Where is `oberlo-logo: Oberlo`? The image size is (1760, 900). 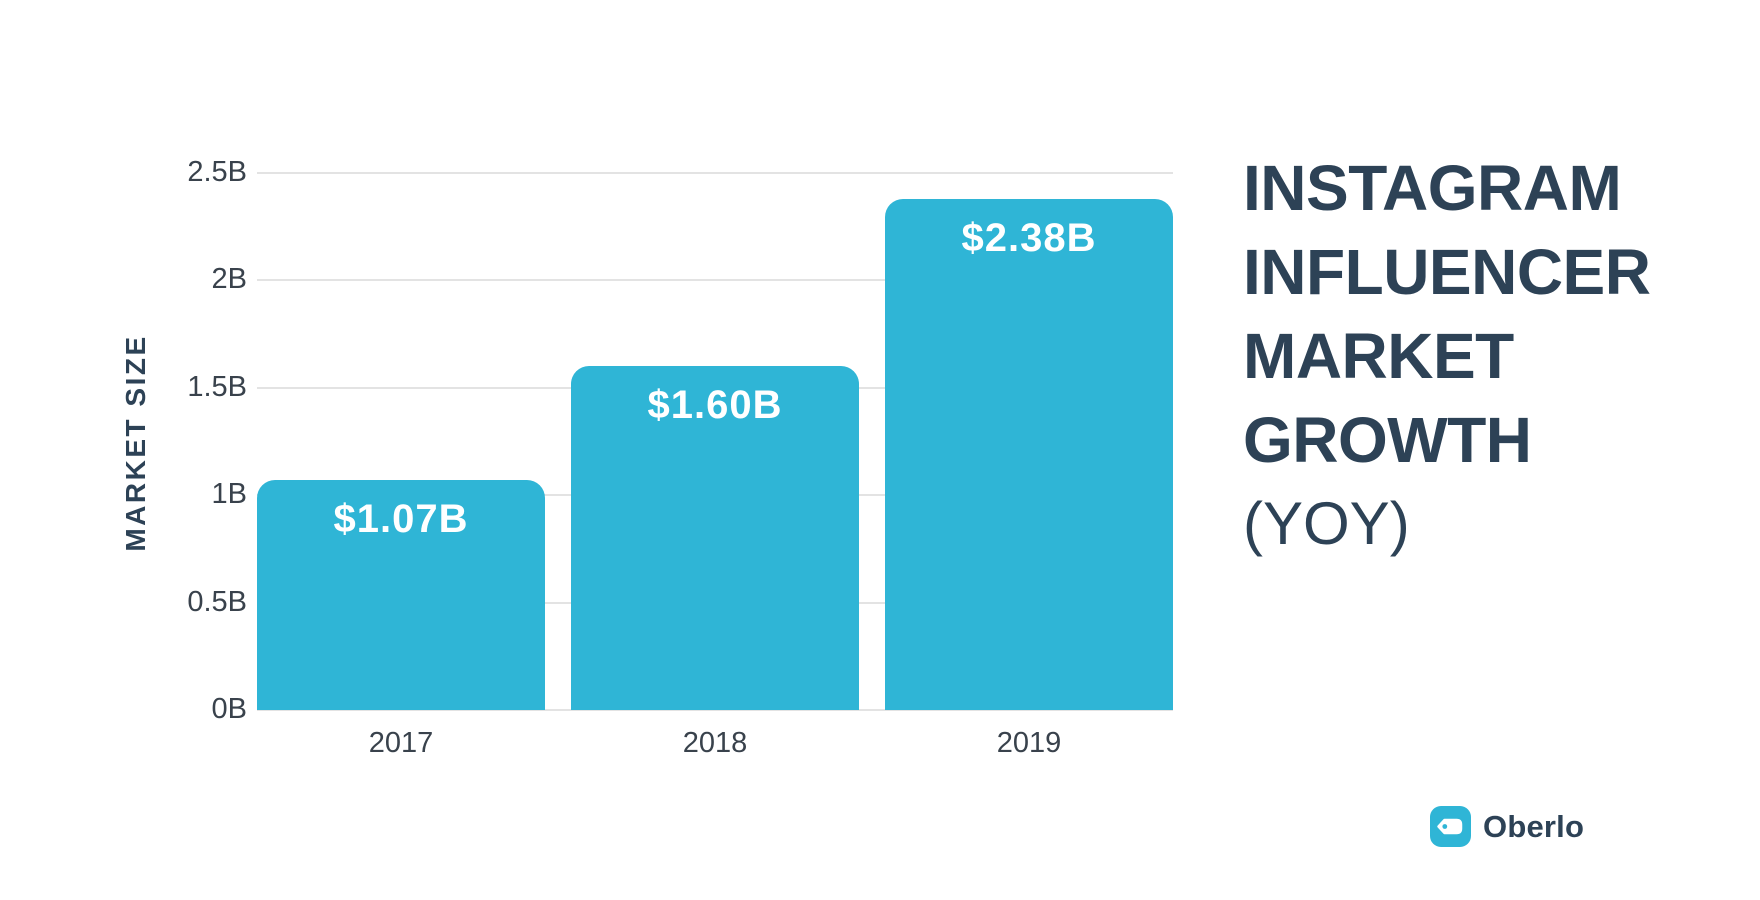 oberlo-logo: Oberlo is located at coordinates (1507, 826).